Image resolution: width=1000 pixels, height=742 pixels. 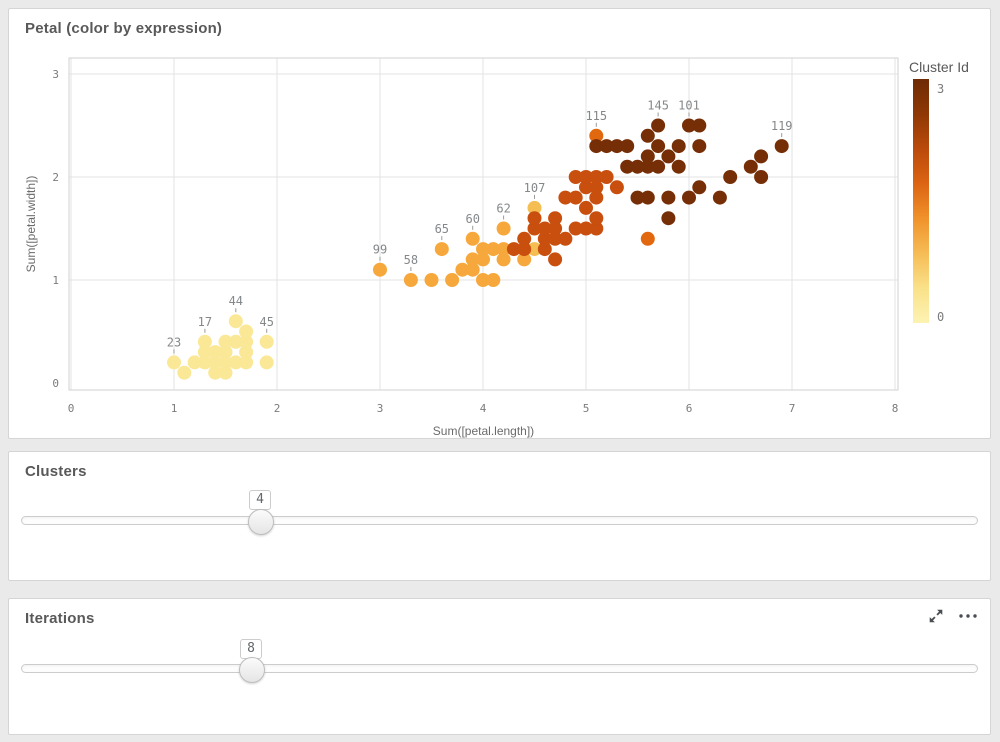 I want to click on clusters-slider-track, so click(x=499, y=520).